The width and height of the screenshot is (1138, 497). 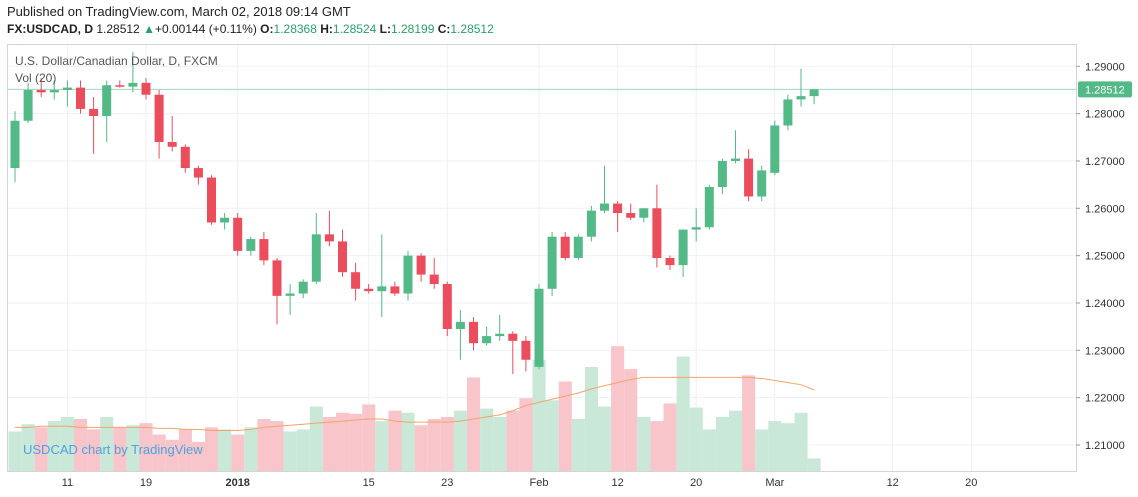 I want to click on chart-legend-title: U.S. Dollar/Canadian Dollar, D, FXCM, so click(x=116, y=61).